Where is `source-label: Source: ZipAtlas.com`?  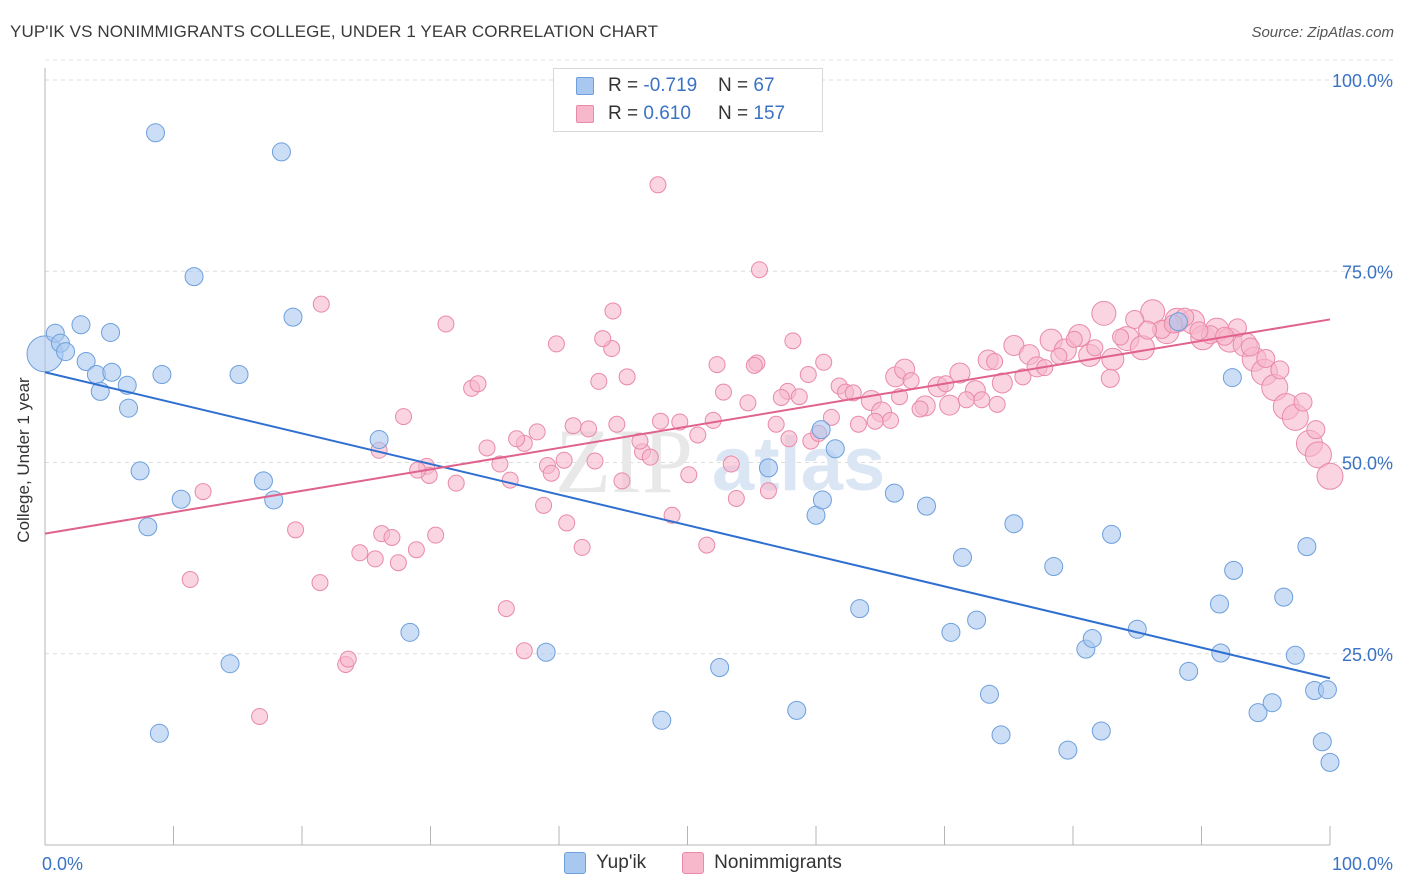
source-label: Source: ZipAtlas.com is located at coordinates (1322, 32).